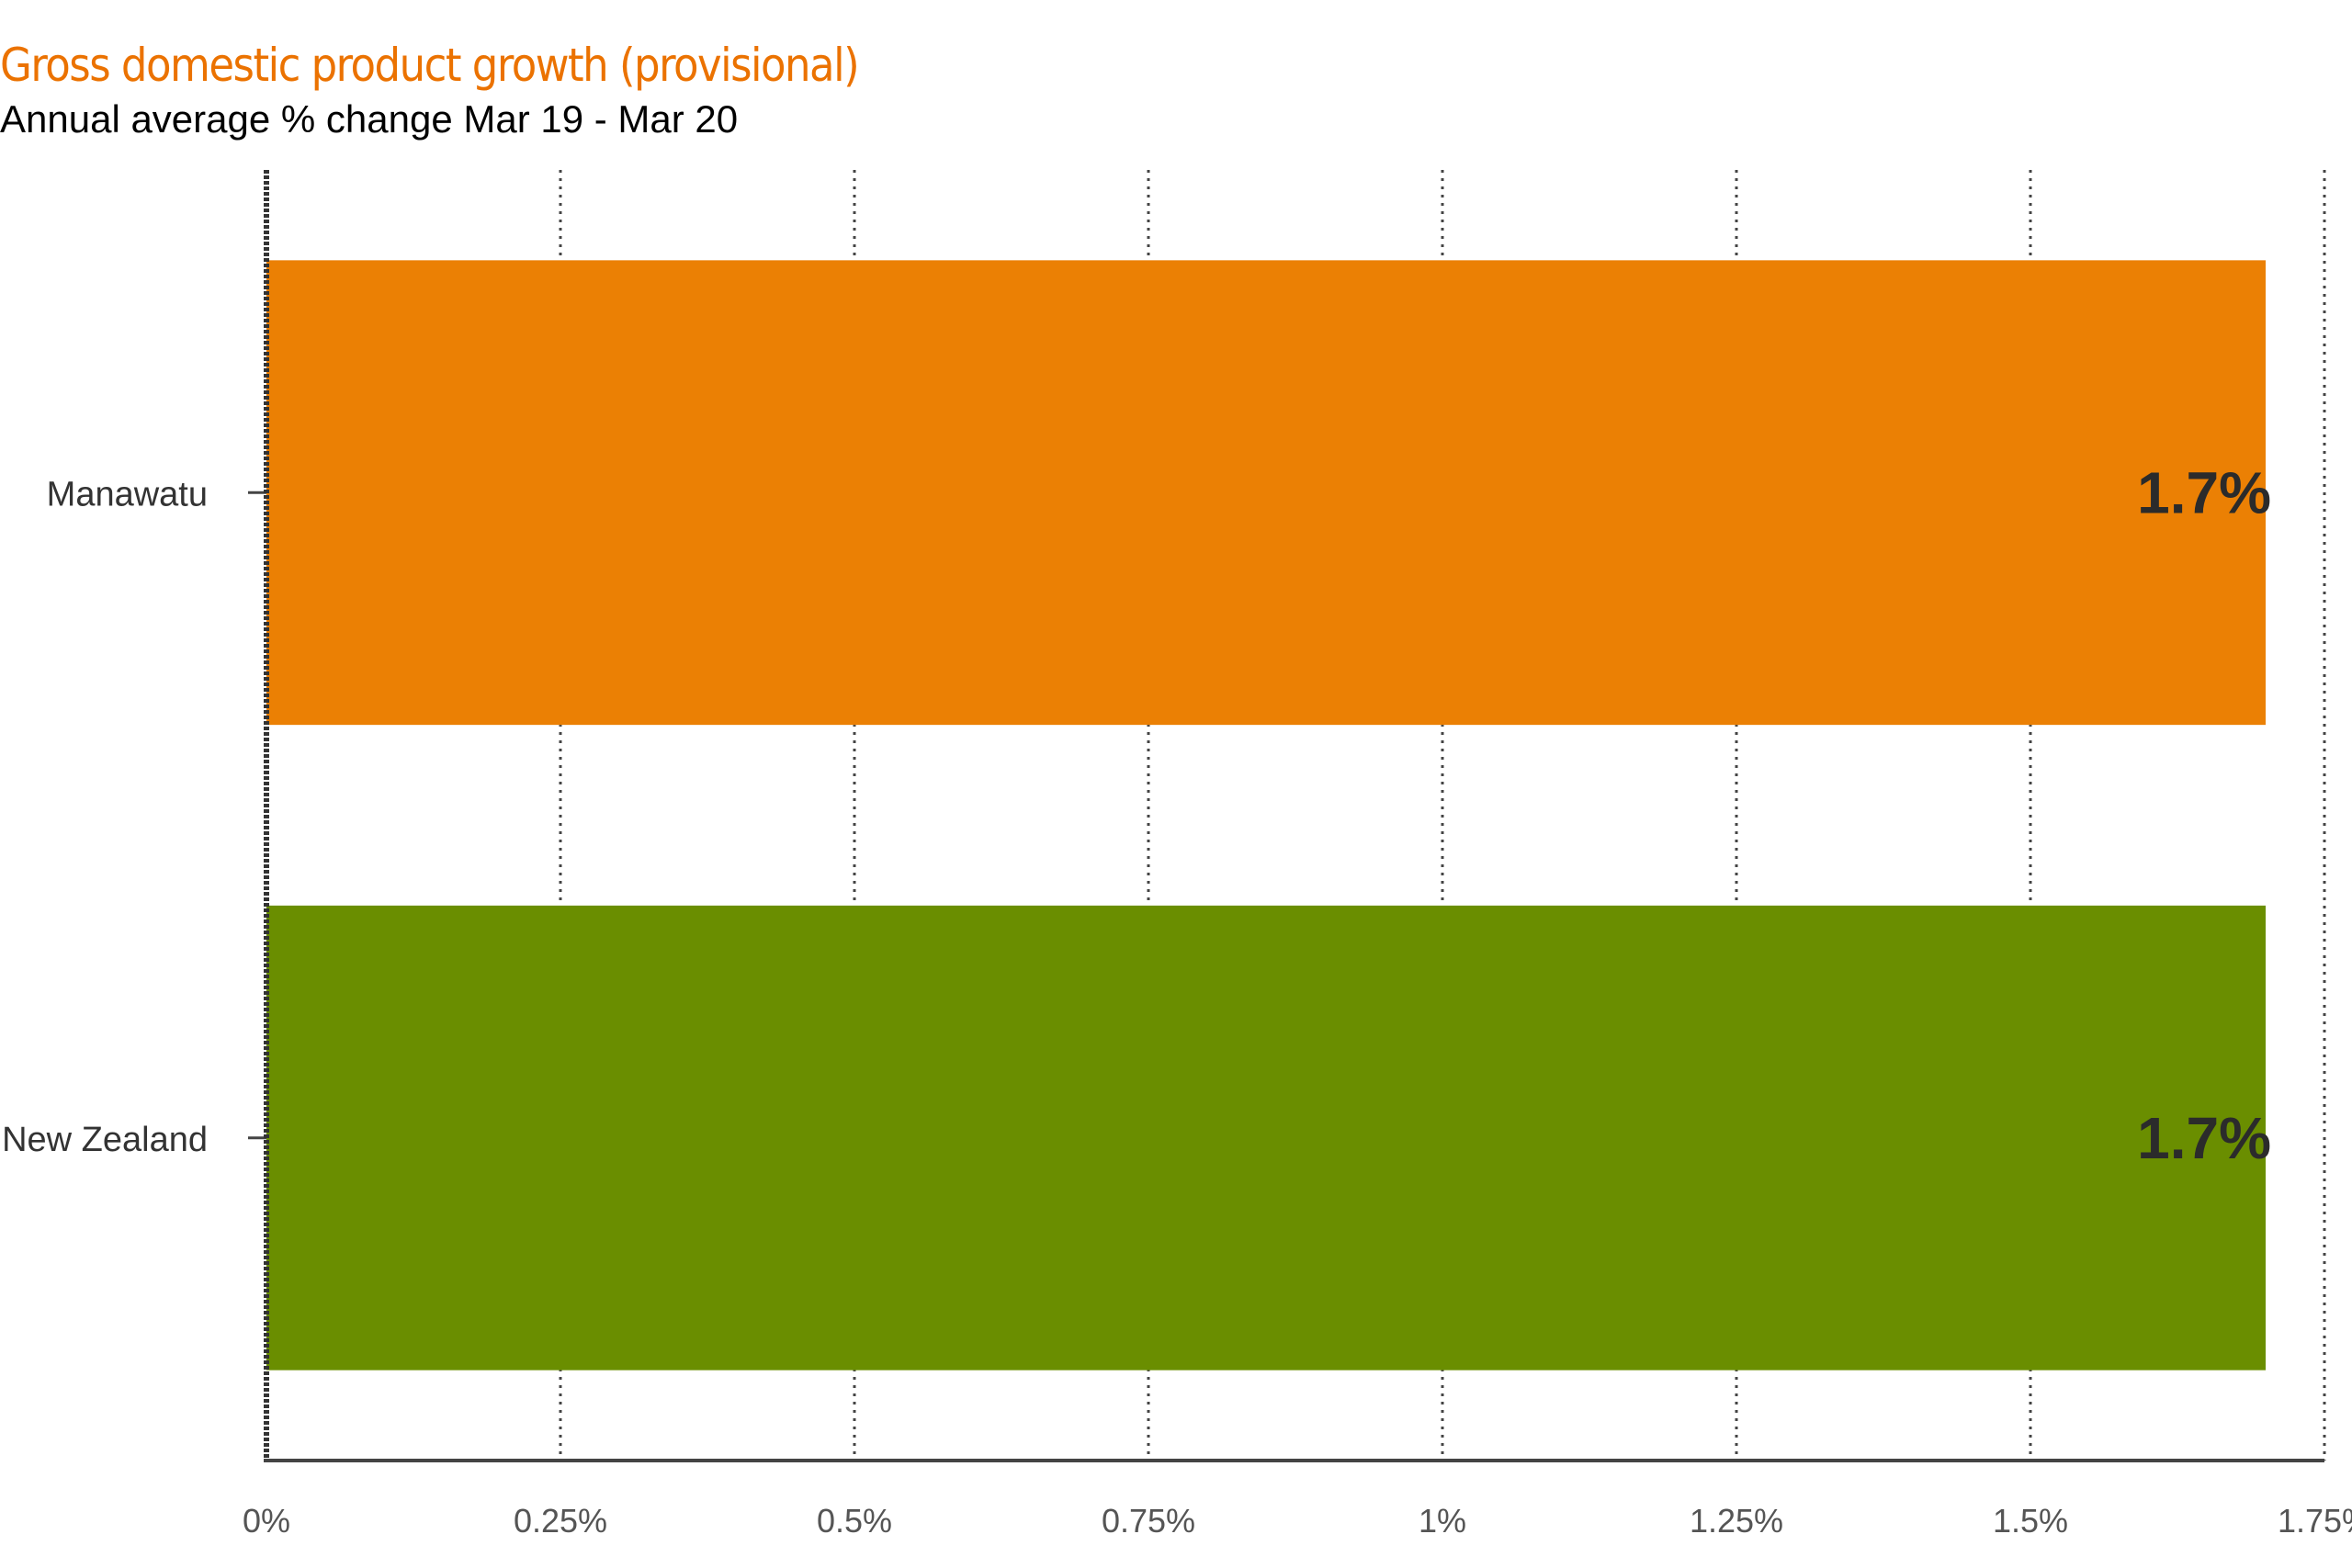  I want to click on x-tick-label: 1.25%, so click(1736, 1521).